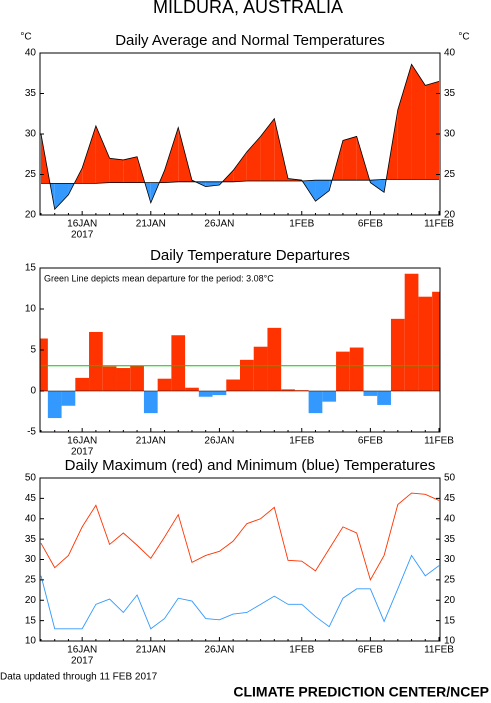 This screenshot has height=703, width=491. What do you see at coordinates (250, 255) in the screenshot?
I see `chart-title: Daily Temperature Departures` at bounding box center [250, 255].